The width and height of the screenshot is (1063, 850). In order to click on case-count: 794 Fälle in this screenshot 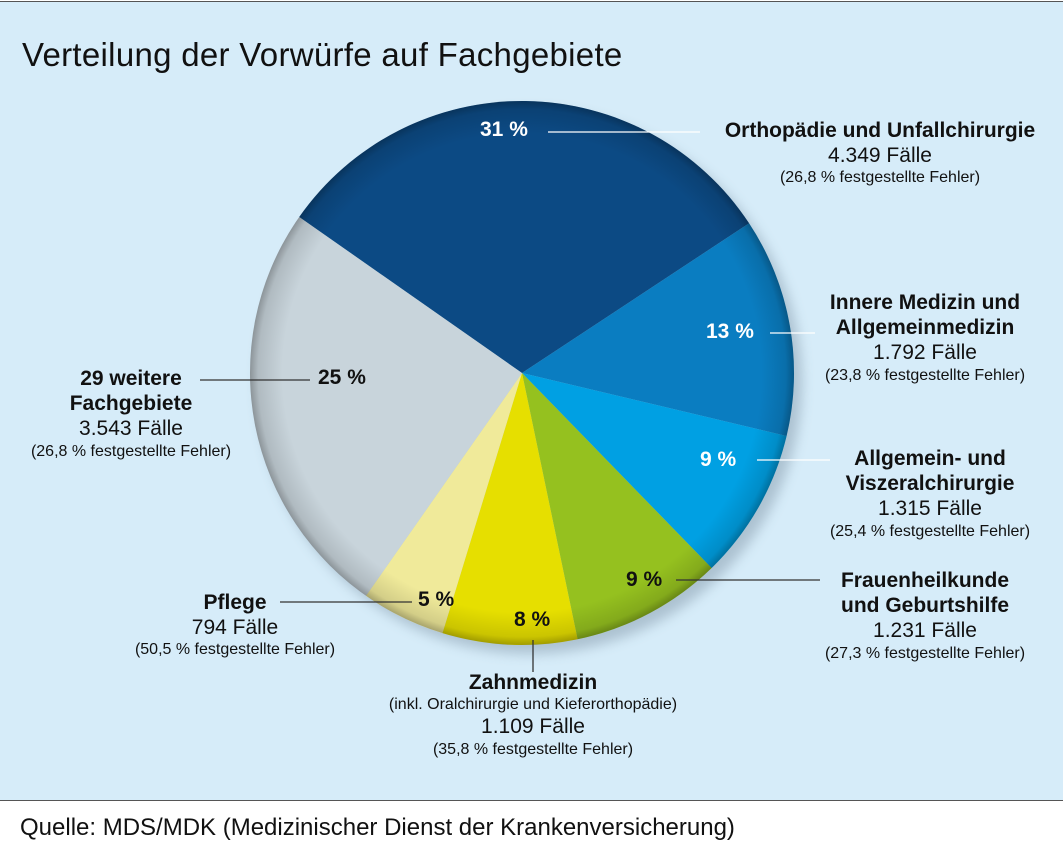, I will do `click(235, 628)`.